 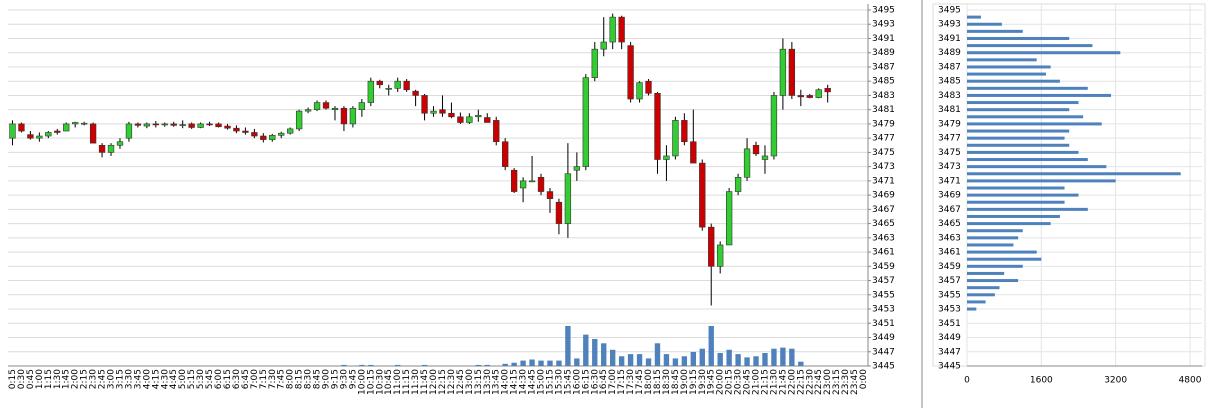 I want to click on x-tick-label: 4:30, so click(x=165, y=379).